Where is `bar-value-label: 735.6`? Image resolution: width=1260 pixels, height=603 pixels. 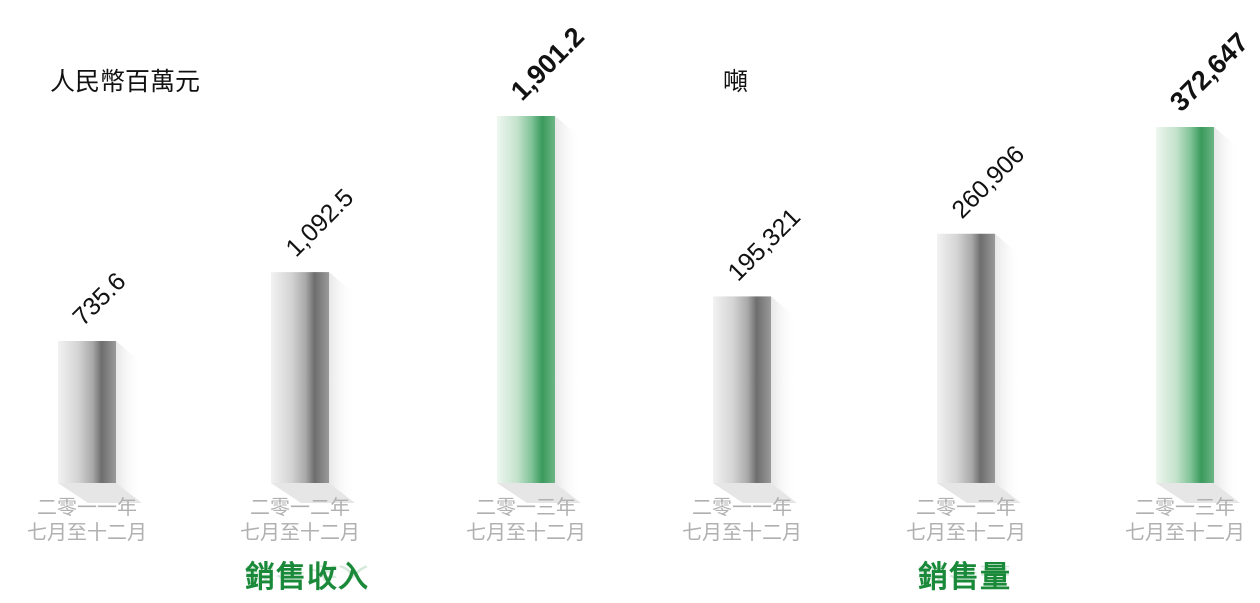
bar-value-label: 735.6 is located at coordinates (99, 299).